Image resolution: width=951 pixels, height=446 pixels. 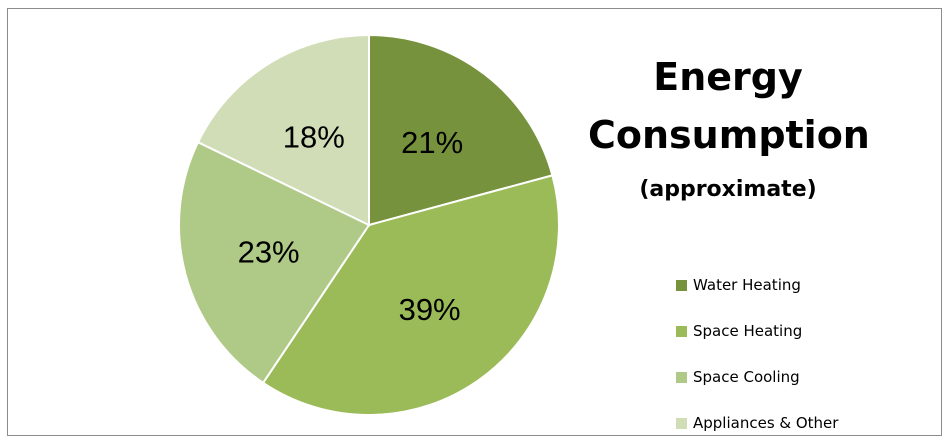 What do you see at coordinates (681, 377) in the screenshot?
I see `legend-swatch-space-cooling` at bounding box center [681, 377].